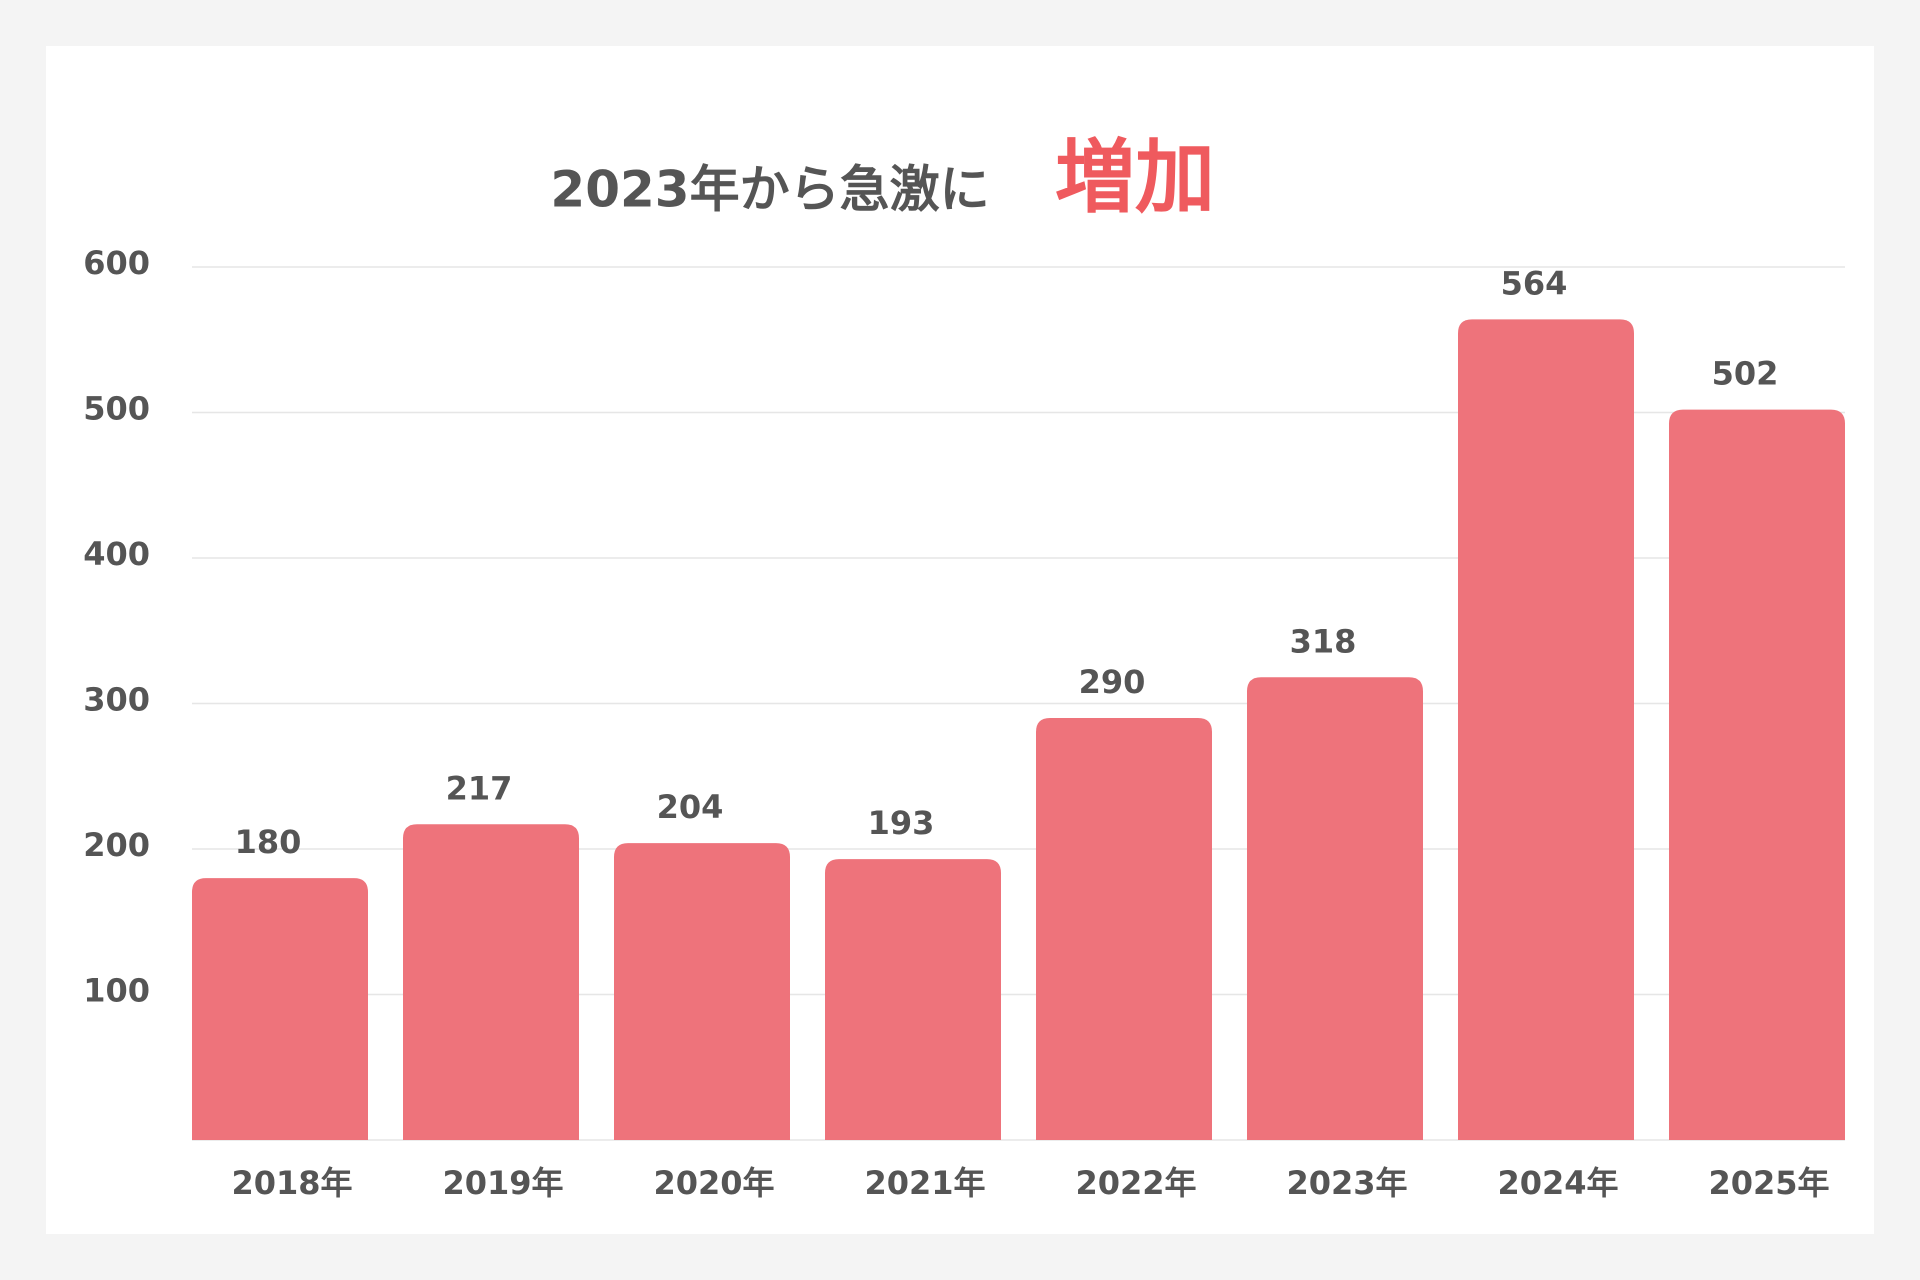 The image size is (1920, 1280). I want to click on value-label: 318, so click(1323, 641).